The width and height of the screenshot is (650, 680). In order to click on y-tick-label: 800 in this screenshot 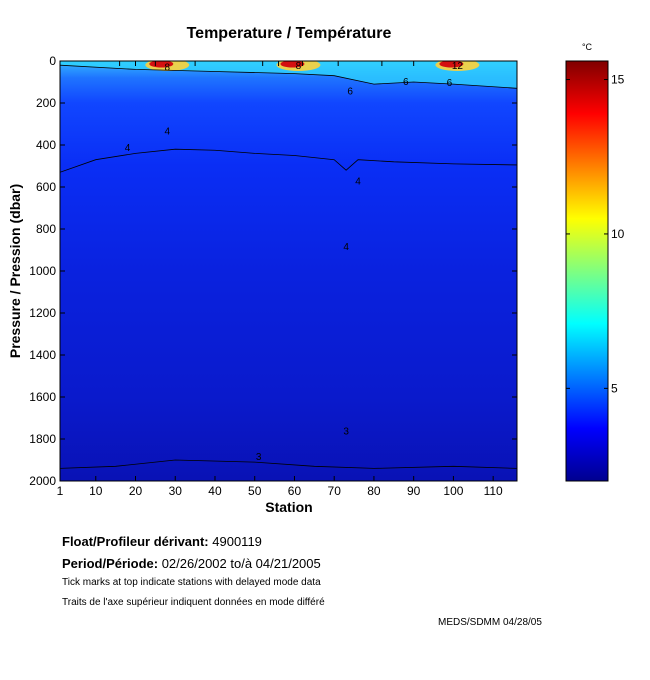, I will do `click(46, 229)`.